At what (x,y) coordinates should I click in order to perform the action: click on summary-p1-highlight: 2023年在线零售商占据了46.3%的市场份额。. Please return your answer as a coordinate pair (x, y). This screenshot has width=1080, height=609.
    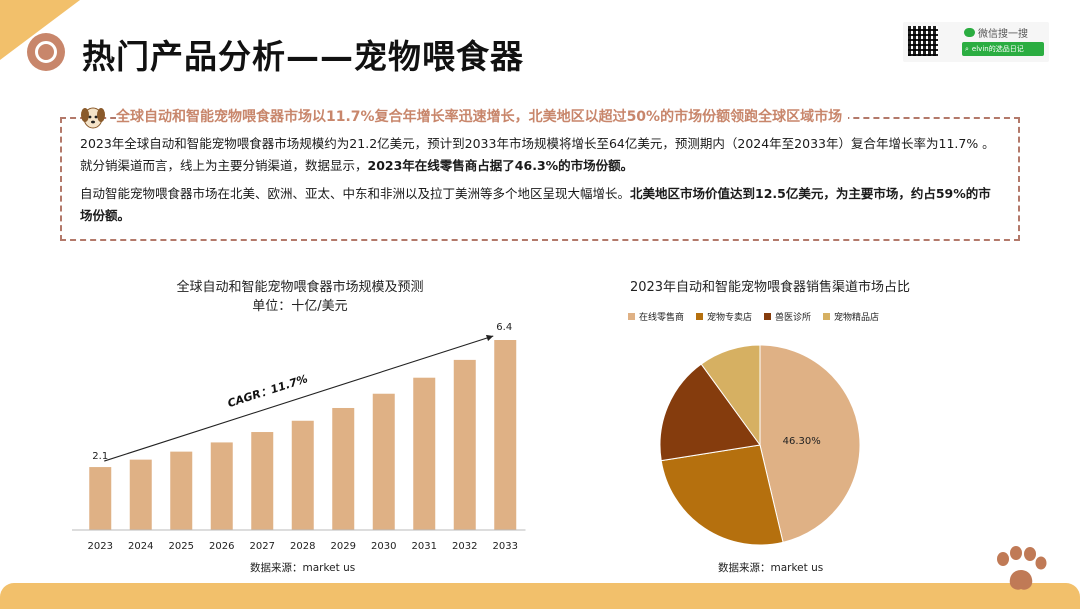
    Looking at the image, I should click on (500, 165).